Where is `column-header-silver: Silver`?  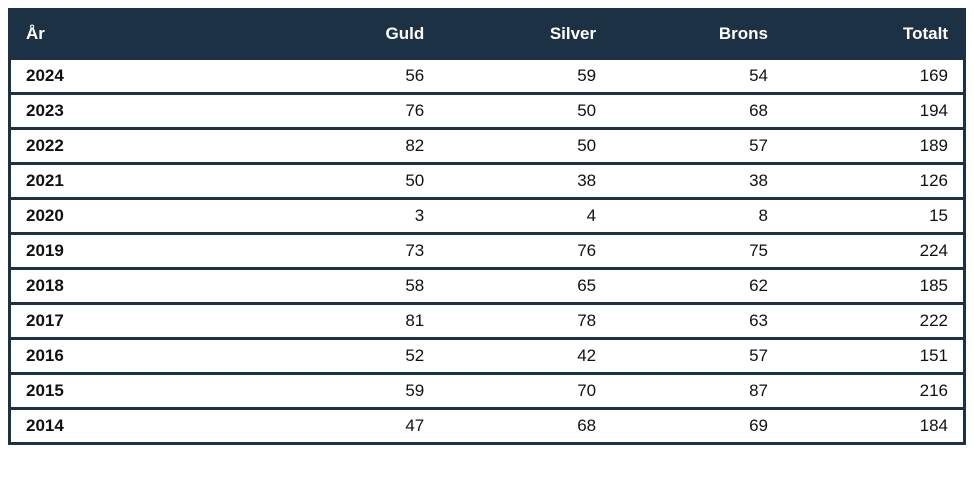 column-header-silver: Silver is located at coordinates (525, 34).